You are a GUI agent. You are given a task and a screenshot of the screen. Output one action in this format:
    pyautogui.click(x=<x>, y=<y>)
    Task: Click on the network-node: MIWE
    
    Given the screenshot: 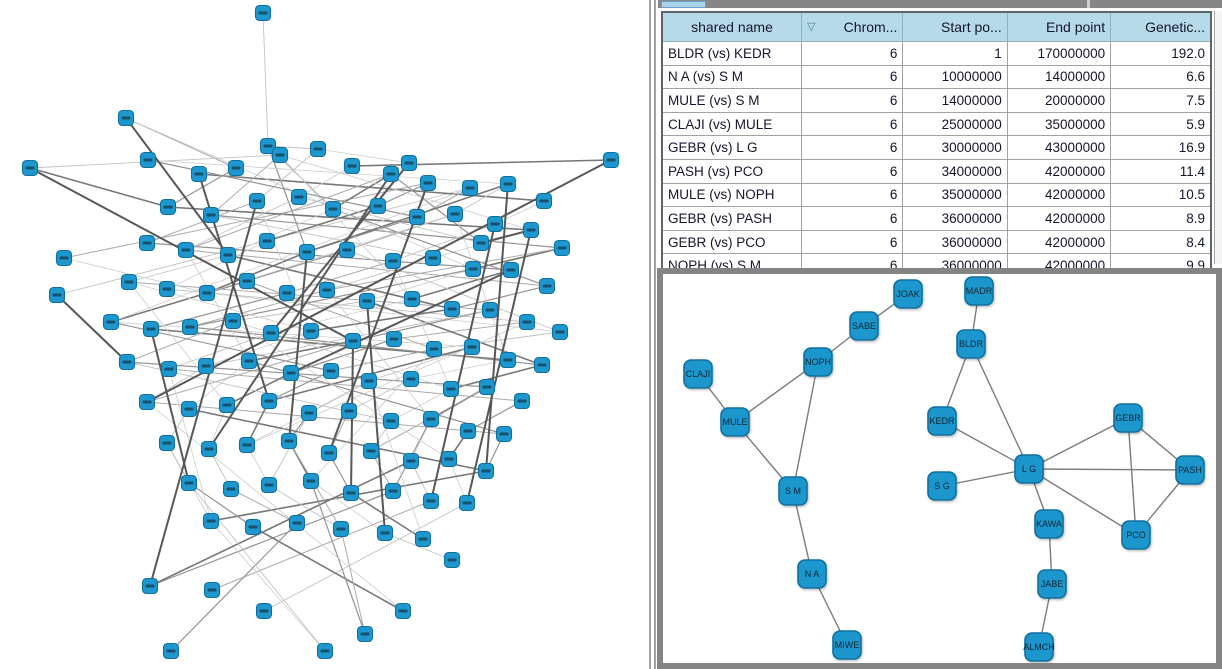 What is the action you would take?
    pyautogui.click(x=847, y=645)
    